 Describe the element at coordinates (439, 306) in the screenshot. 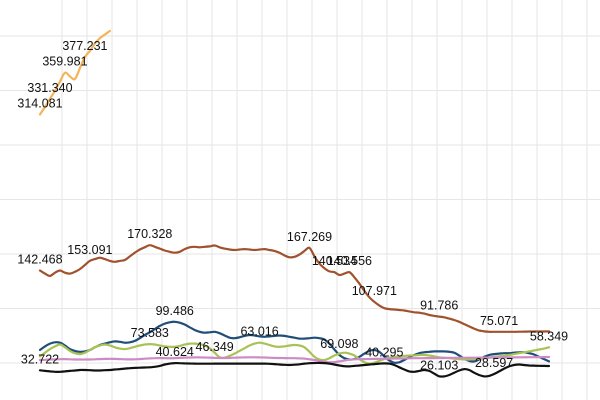

I see `data-label: 91.786` at that location.